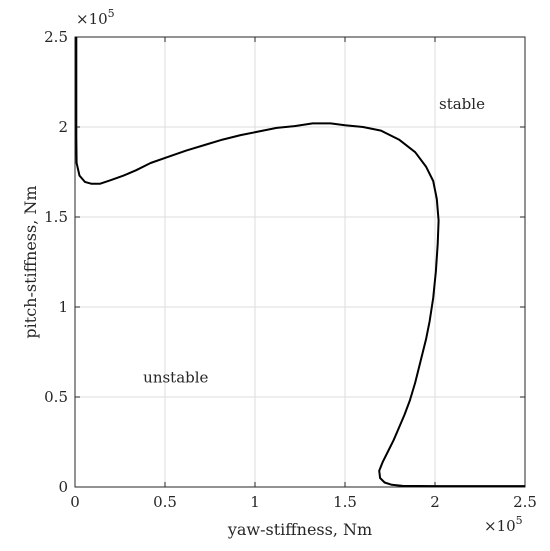 The image size is (550, 551). Describe the element at coordinates (56, 37) in the screenshot. I see `y-tick-label: 2.5` at that location.